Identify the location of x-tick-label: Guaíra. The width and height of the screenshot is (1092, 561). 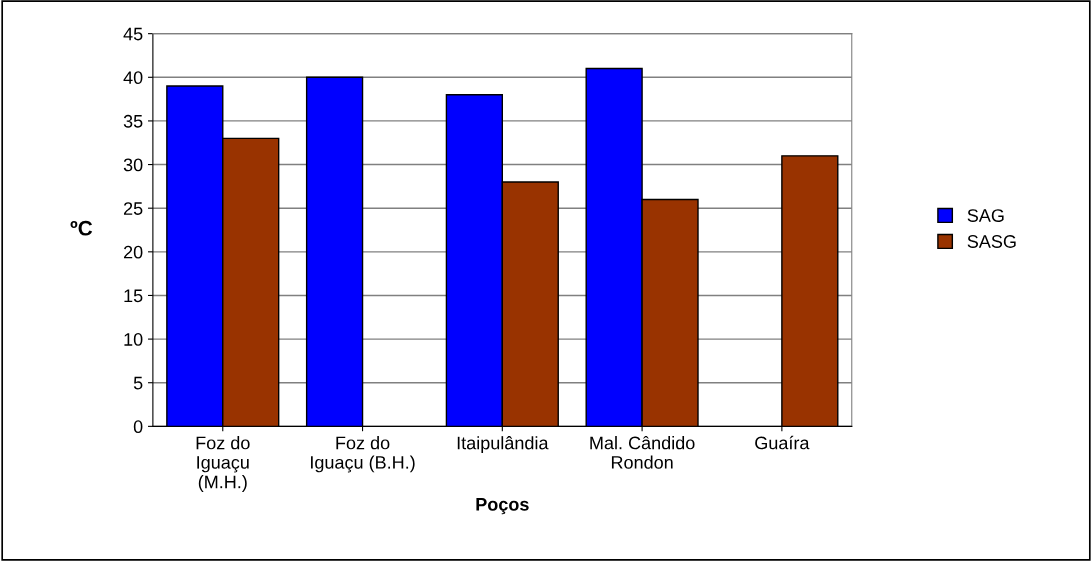
(782, 442).